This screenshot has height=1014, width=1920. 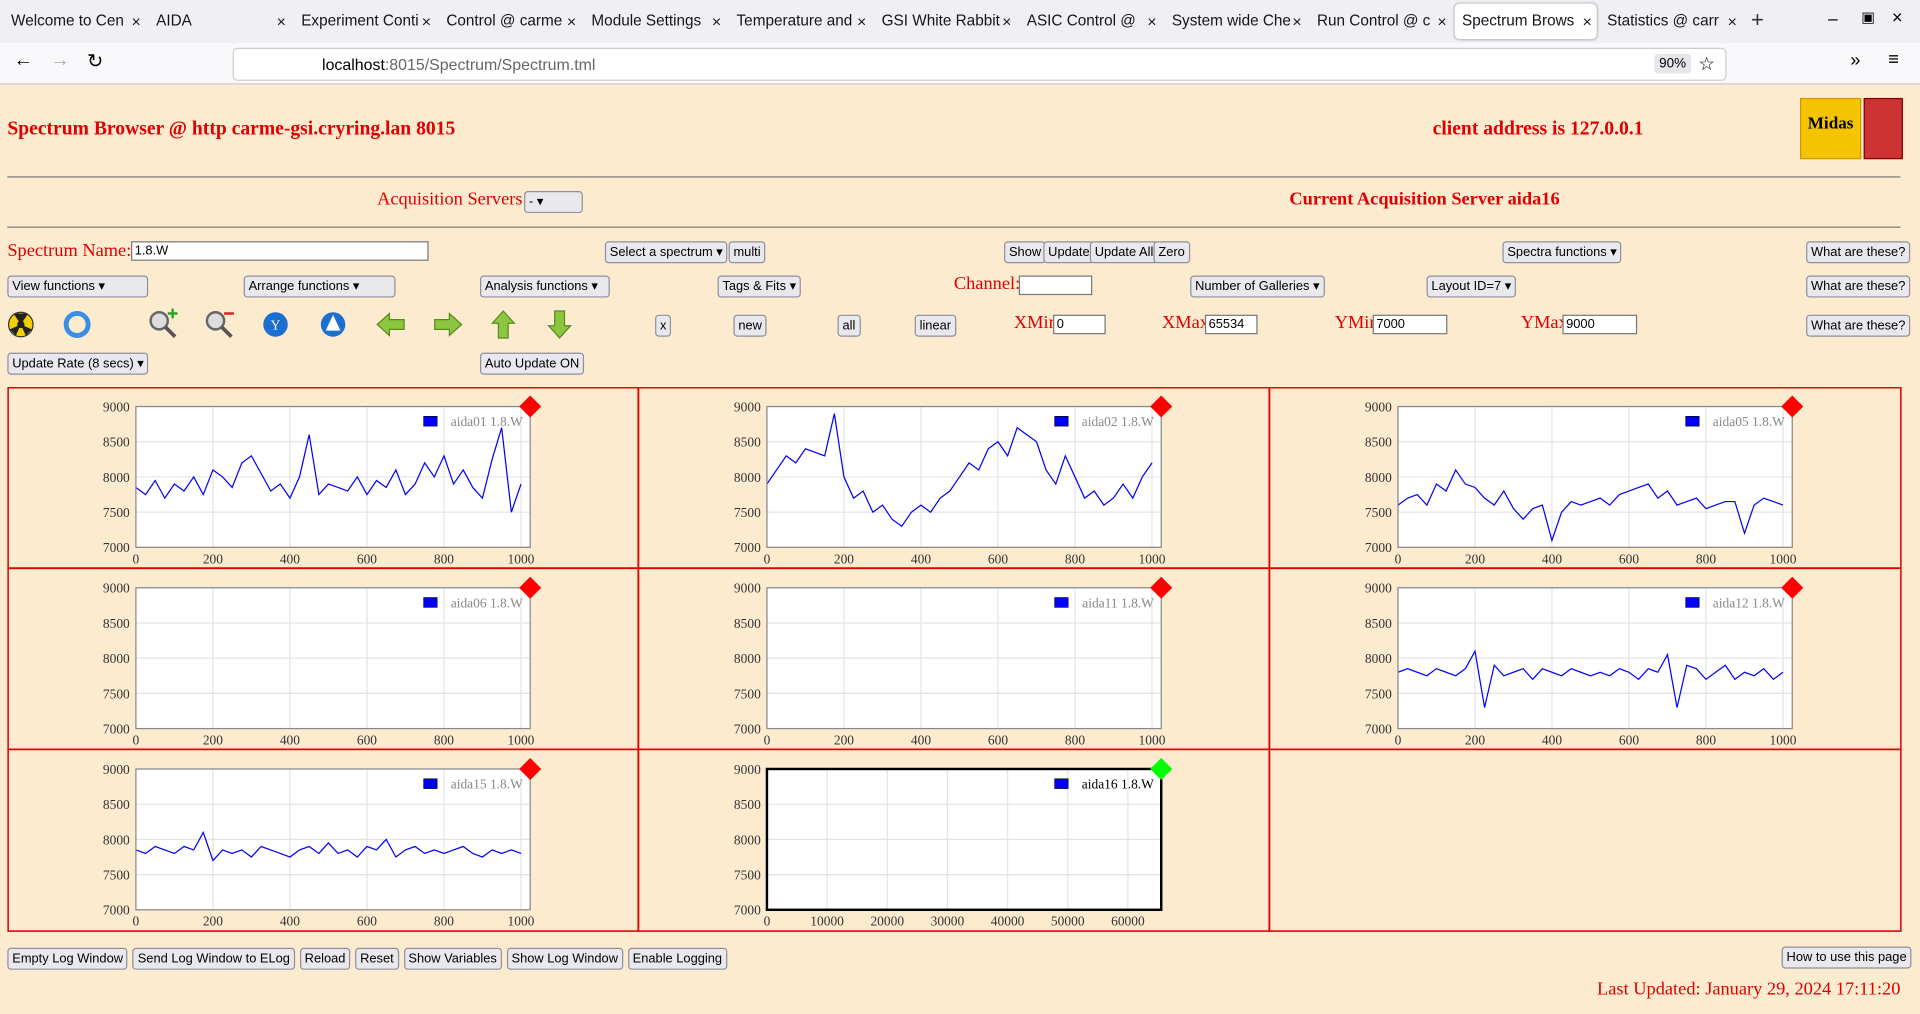 I want to click on analysis-functions: Analysis functions, so click(x=545, y=286).